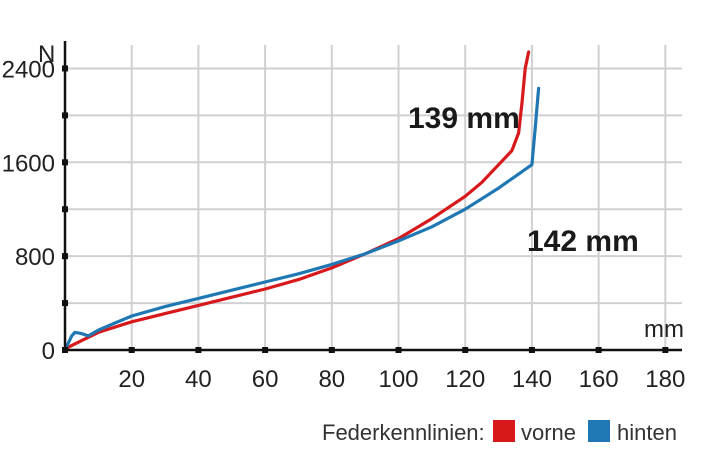 The width and height of the screenshot is (712, 460). Describe the element at coordinates (131, 379) in the screenshot. I see `x-tick-label: 20` at that location.